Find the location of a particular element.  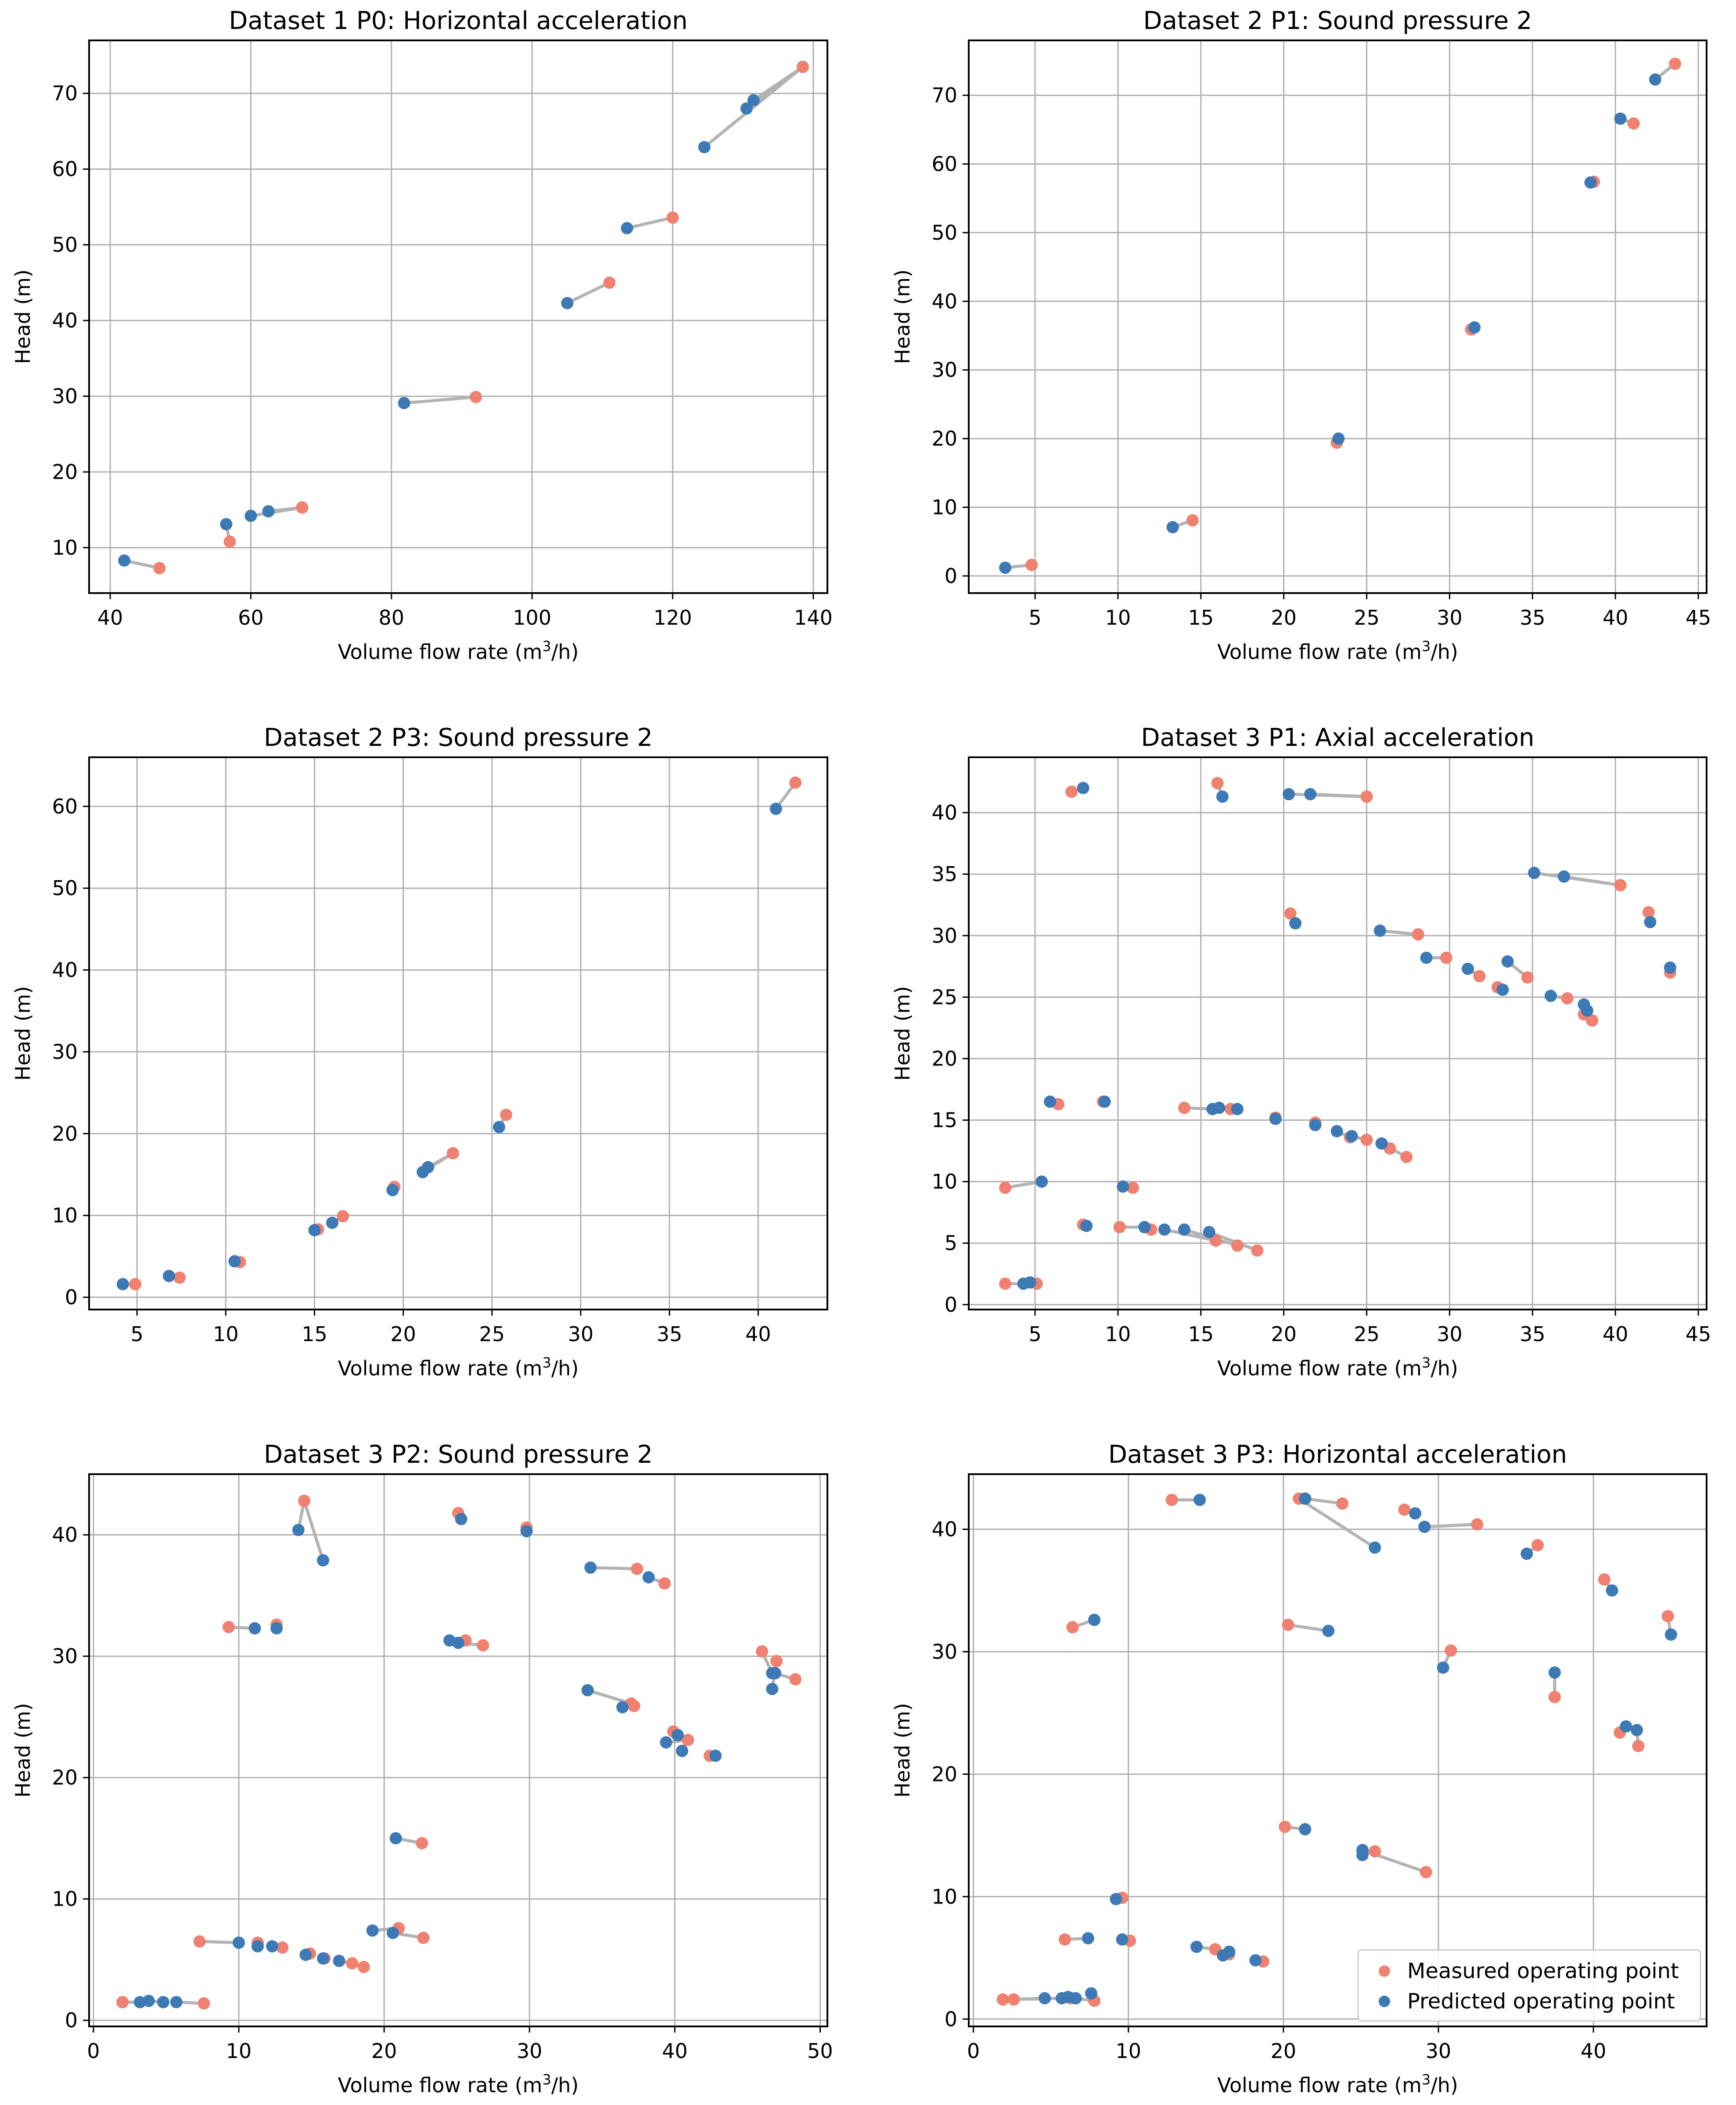

x-tick-label: 60 is located at coordinates (251, 618).